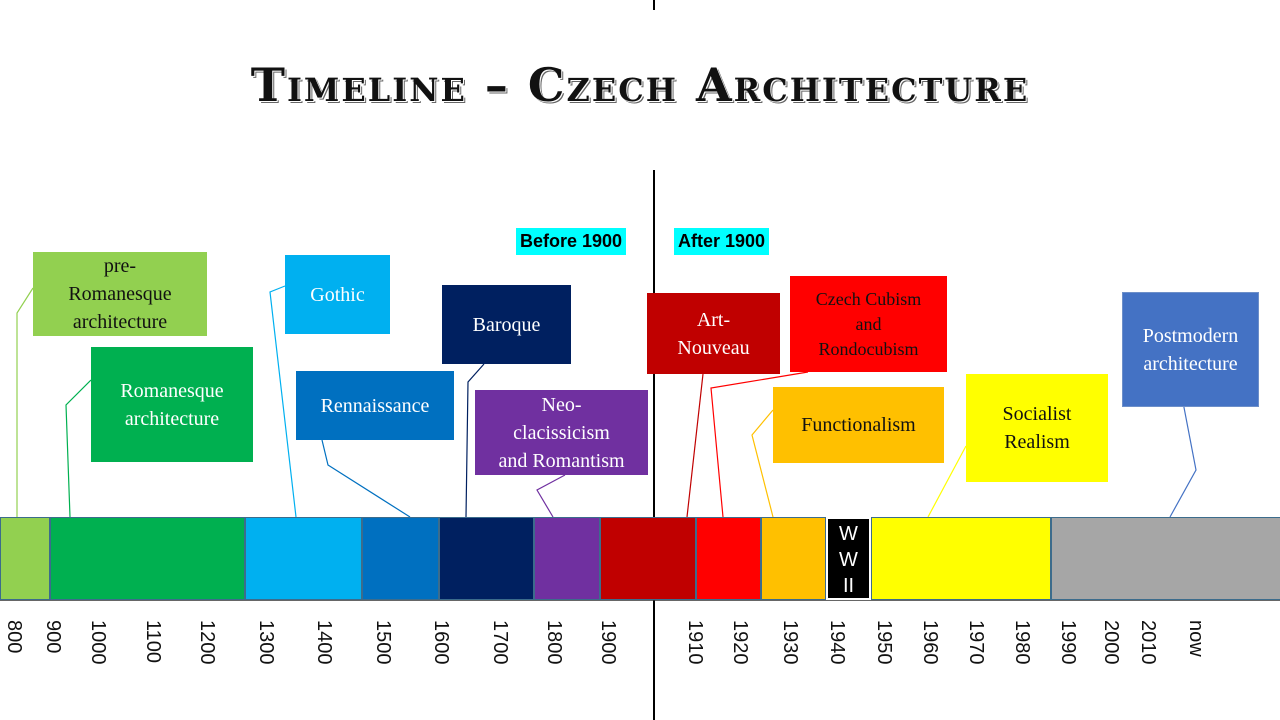 The image size is (1280, 720). I want to click on style-box-line: Baroque, so click(506, 324).